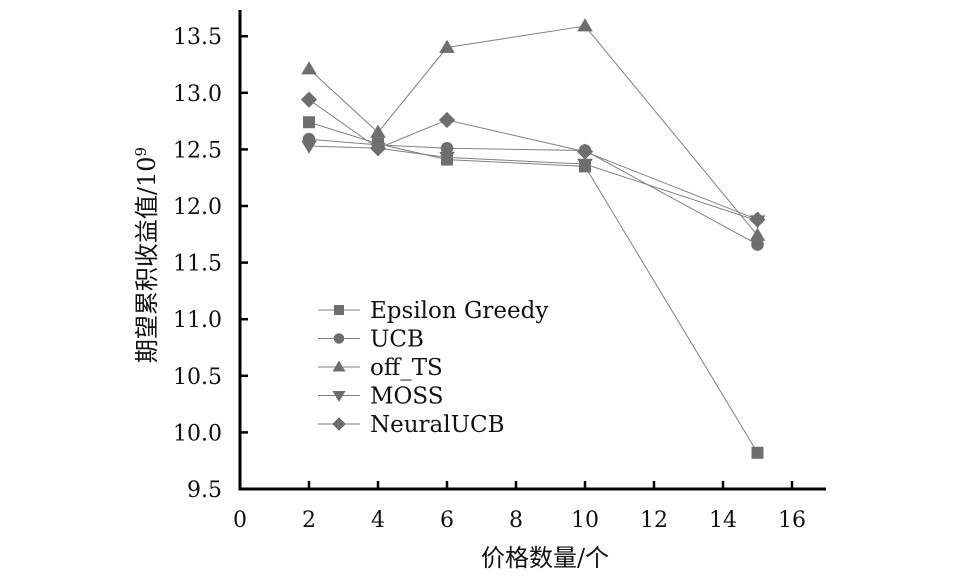  I want to click on x-axis-ticks: 0 2 4 6 8 10 12 14 16, so click(519, 507).